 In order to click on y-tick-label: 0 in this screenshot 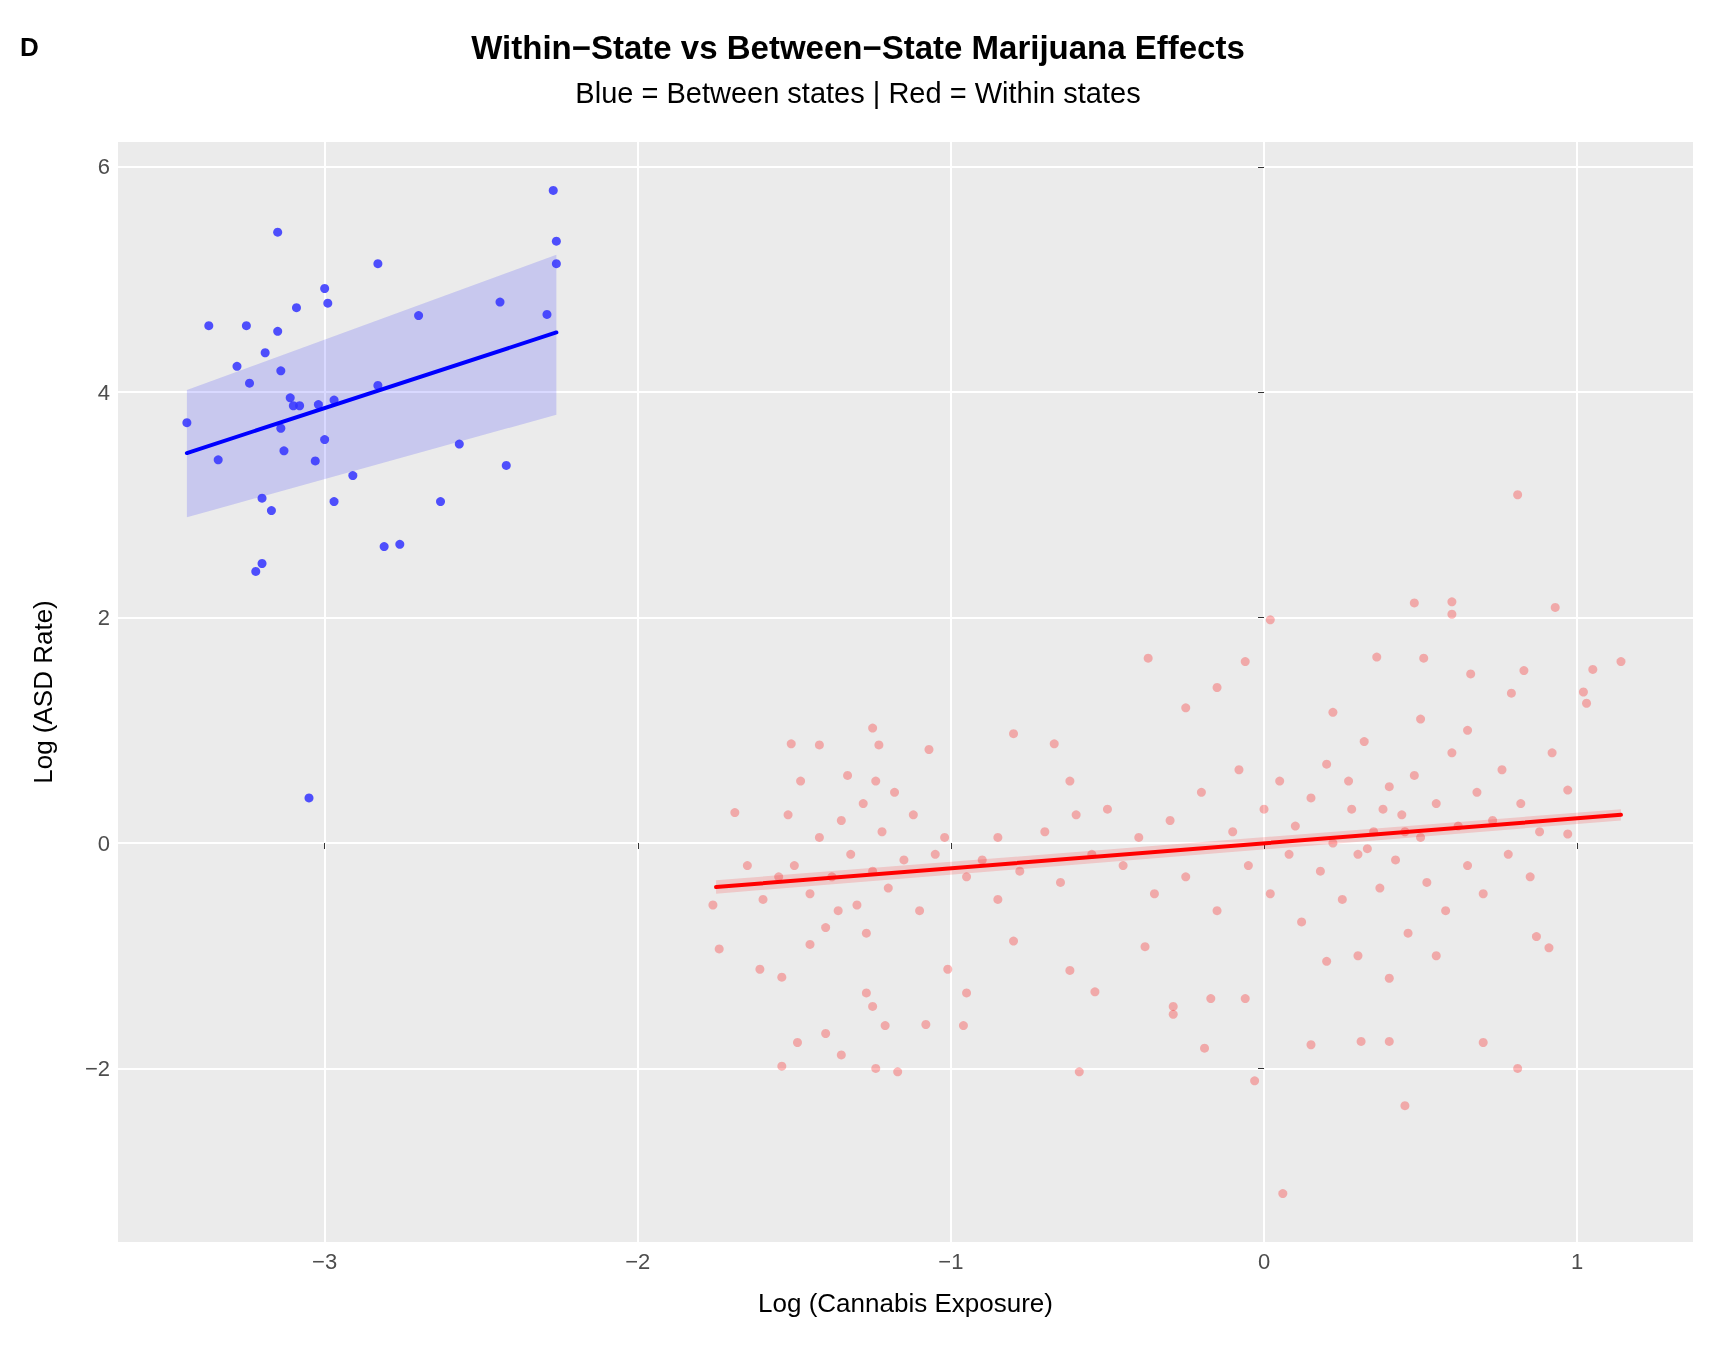, I will do `click(103, 843)`.